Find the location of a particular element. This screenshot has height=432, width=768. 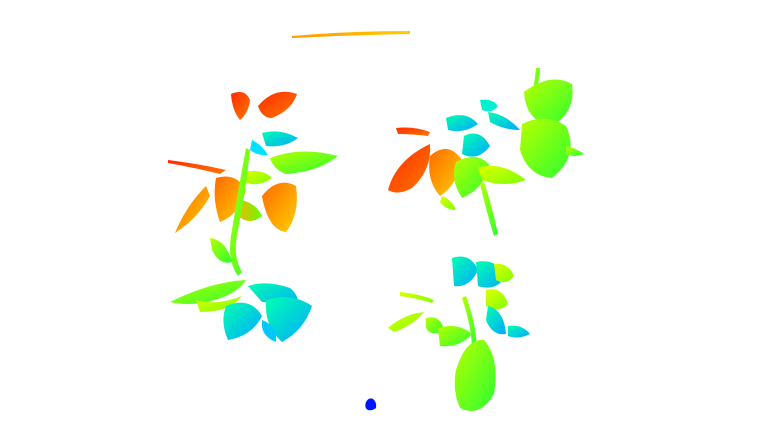

plant-cloud-bottom-right is located at coordinates (459, 333).